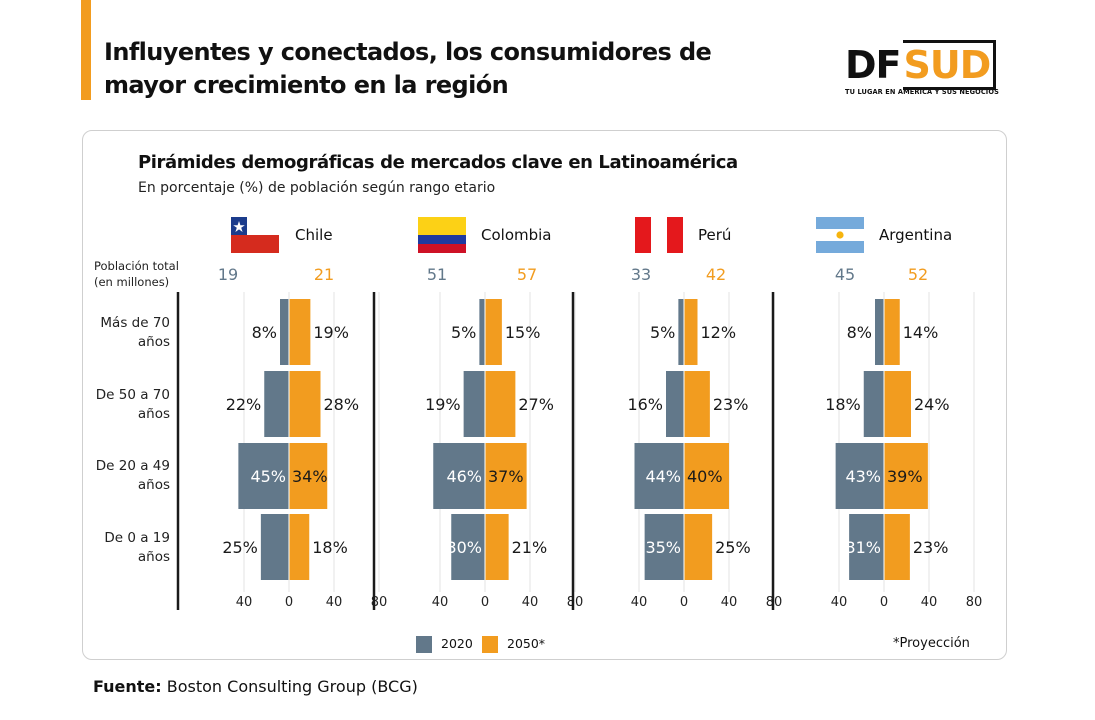 This screenshot has height=720, width=1095. I want to click on logo-tagline: TU LUGAR EN AMÉRICA Y SUS NEGOCIOS, so click(922, 92).